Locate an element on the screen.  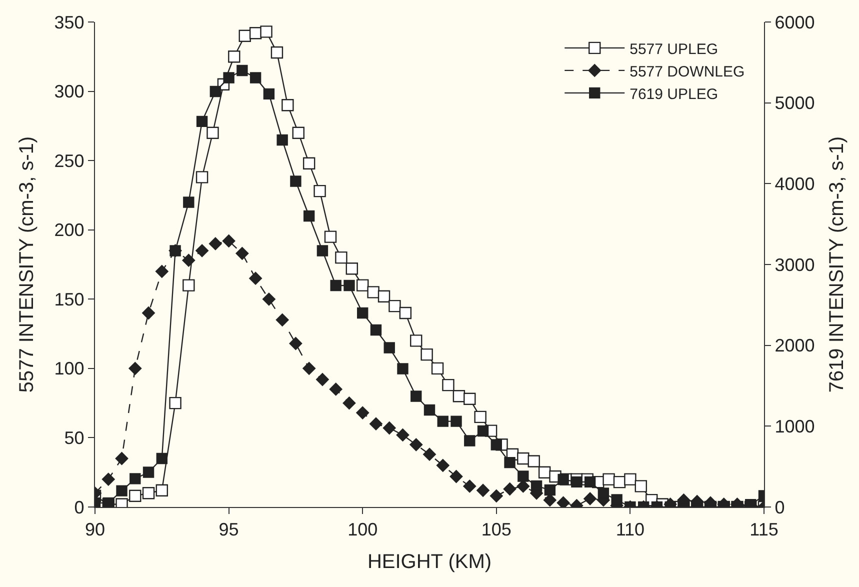
y2-tick-label: 3000 is located at coordinates (794, 264).